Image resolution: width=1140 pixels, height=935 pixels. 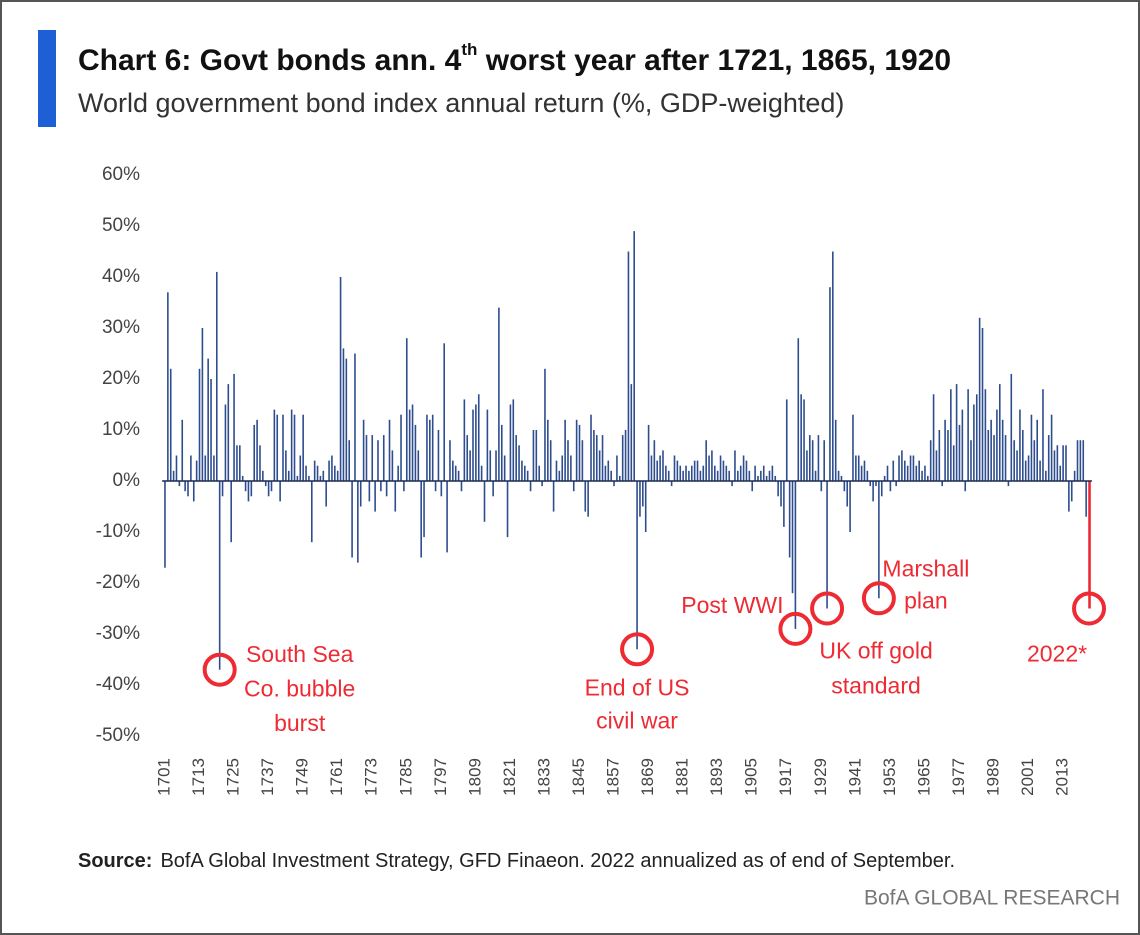 I want to click on x-tick-label: 1761, so click(x=336, y=777).